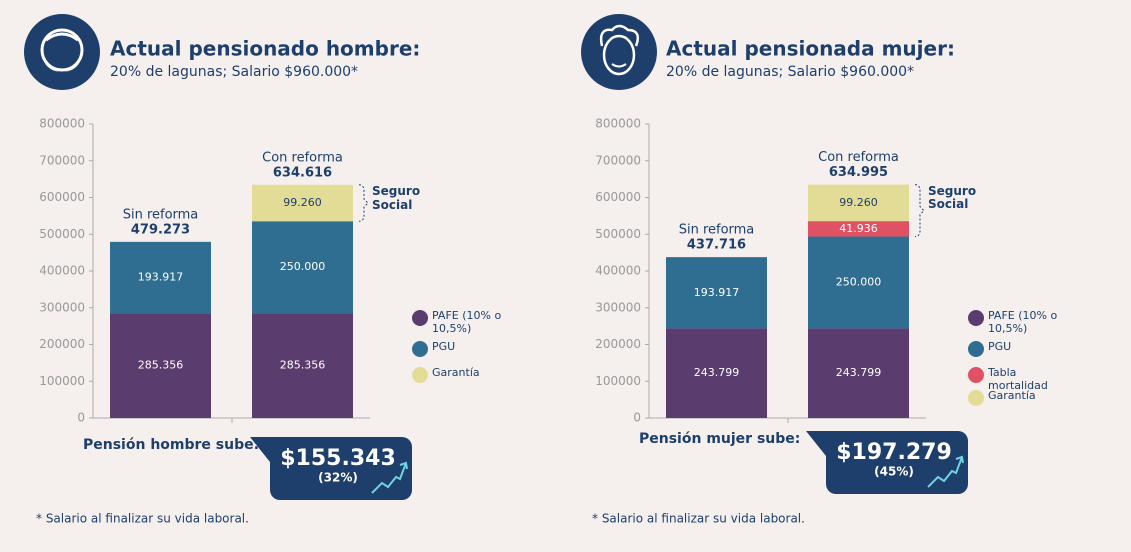 Image resolution: width=1131 pixels, height=552 pixels. Describe the element at coordinates (810, 49) in the screenshot. I see `chart-title: Actual pensionada mujer:` at that location.